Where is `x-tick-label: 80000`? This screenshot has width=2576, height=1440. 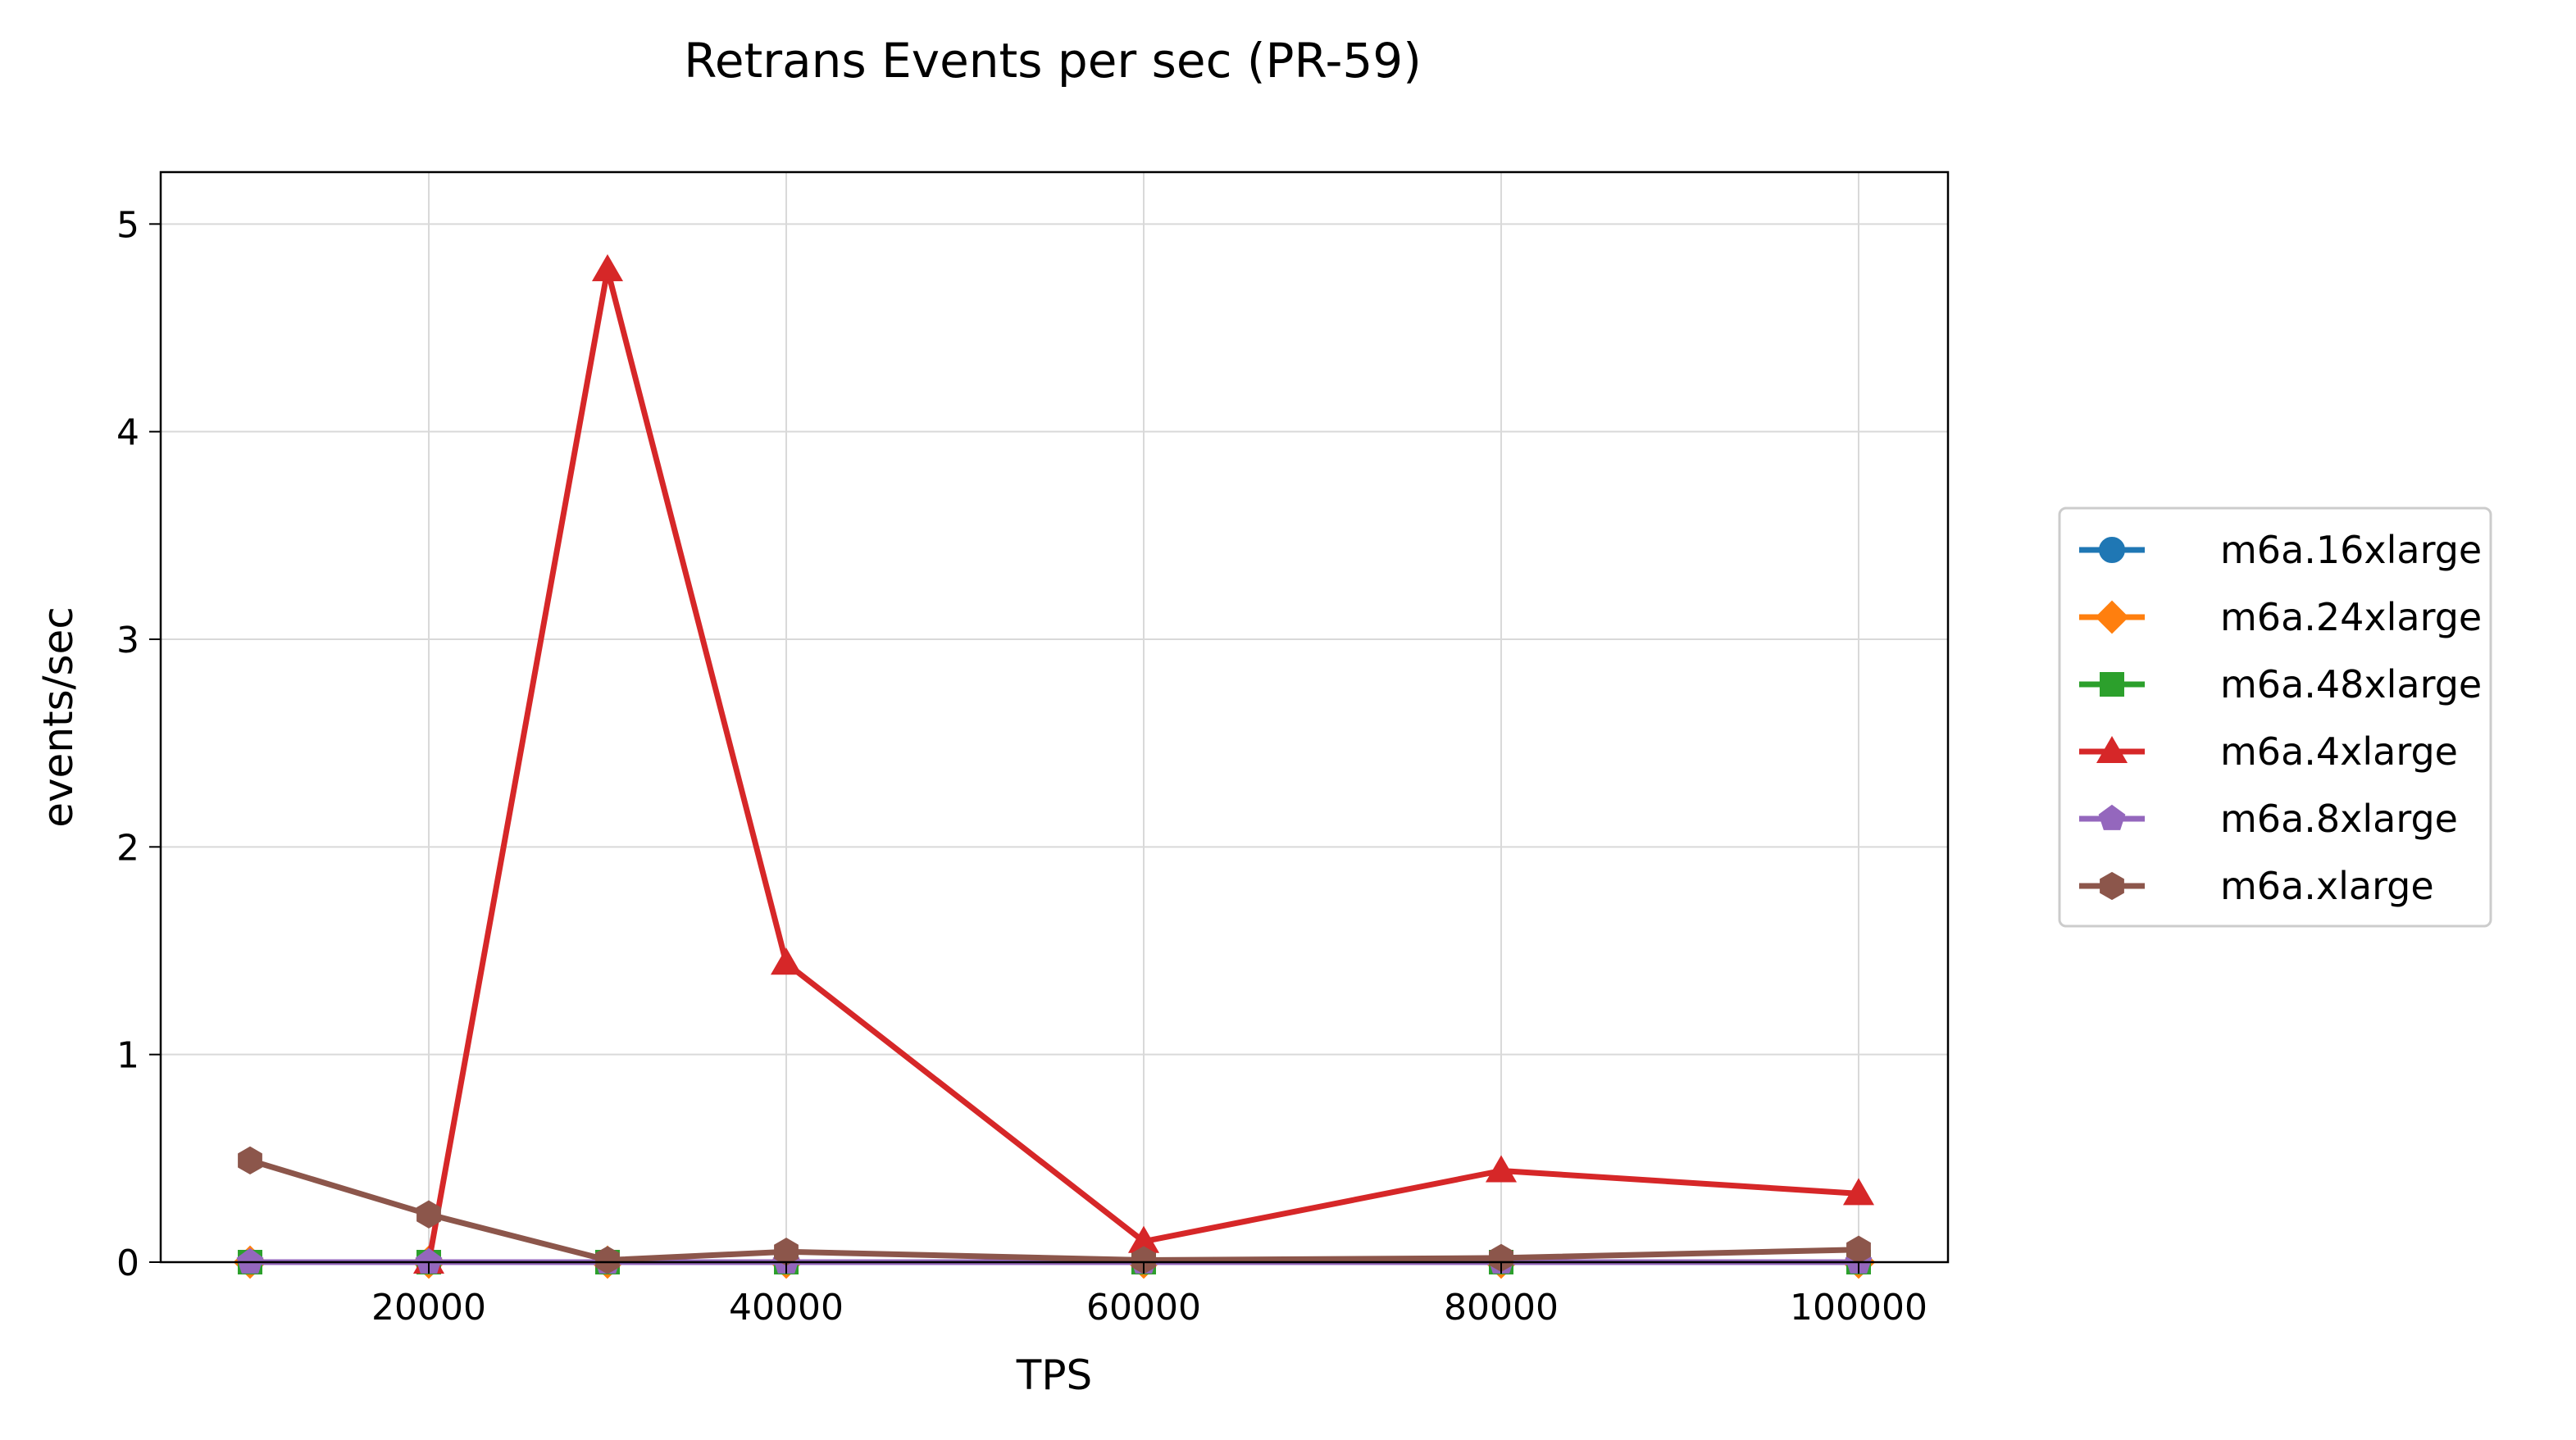 x-tick-label: 80000 is located at coordinates (1501, 1308).